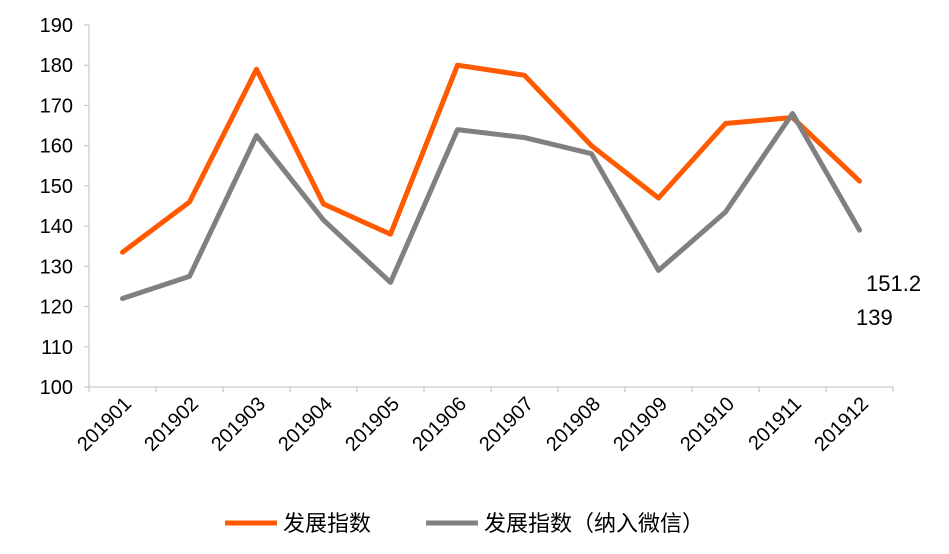 The height and width of the screenshot is (554, 949). What do you see at coordinates (506, 424) in the screenshot?
I see `x-tick-label: 201907` at bounding box center [506, 424].